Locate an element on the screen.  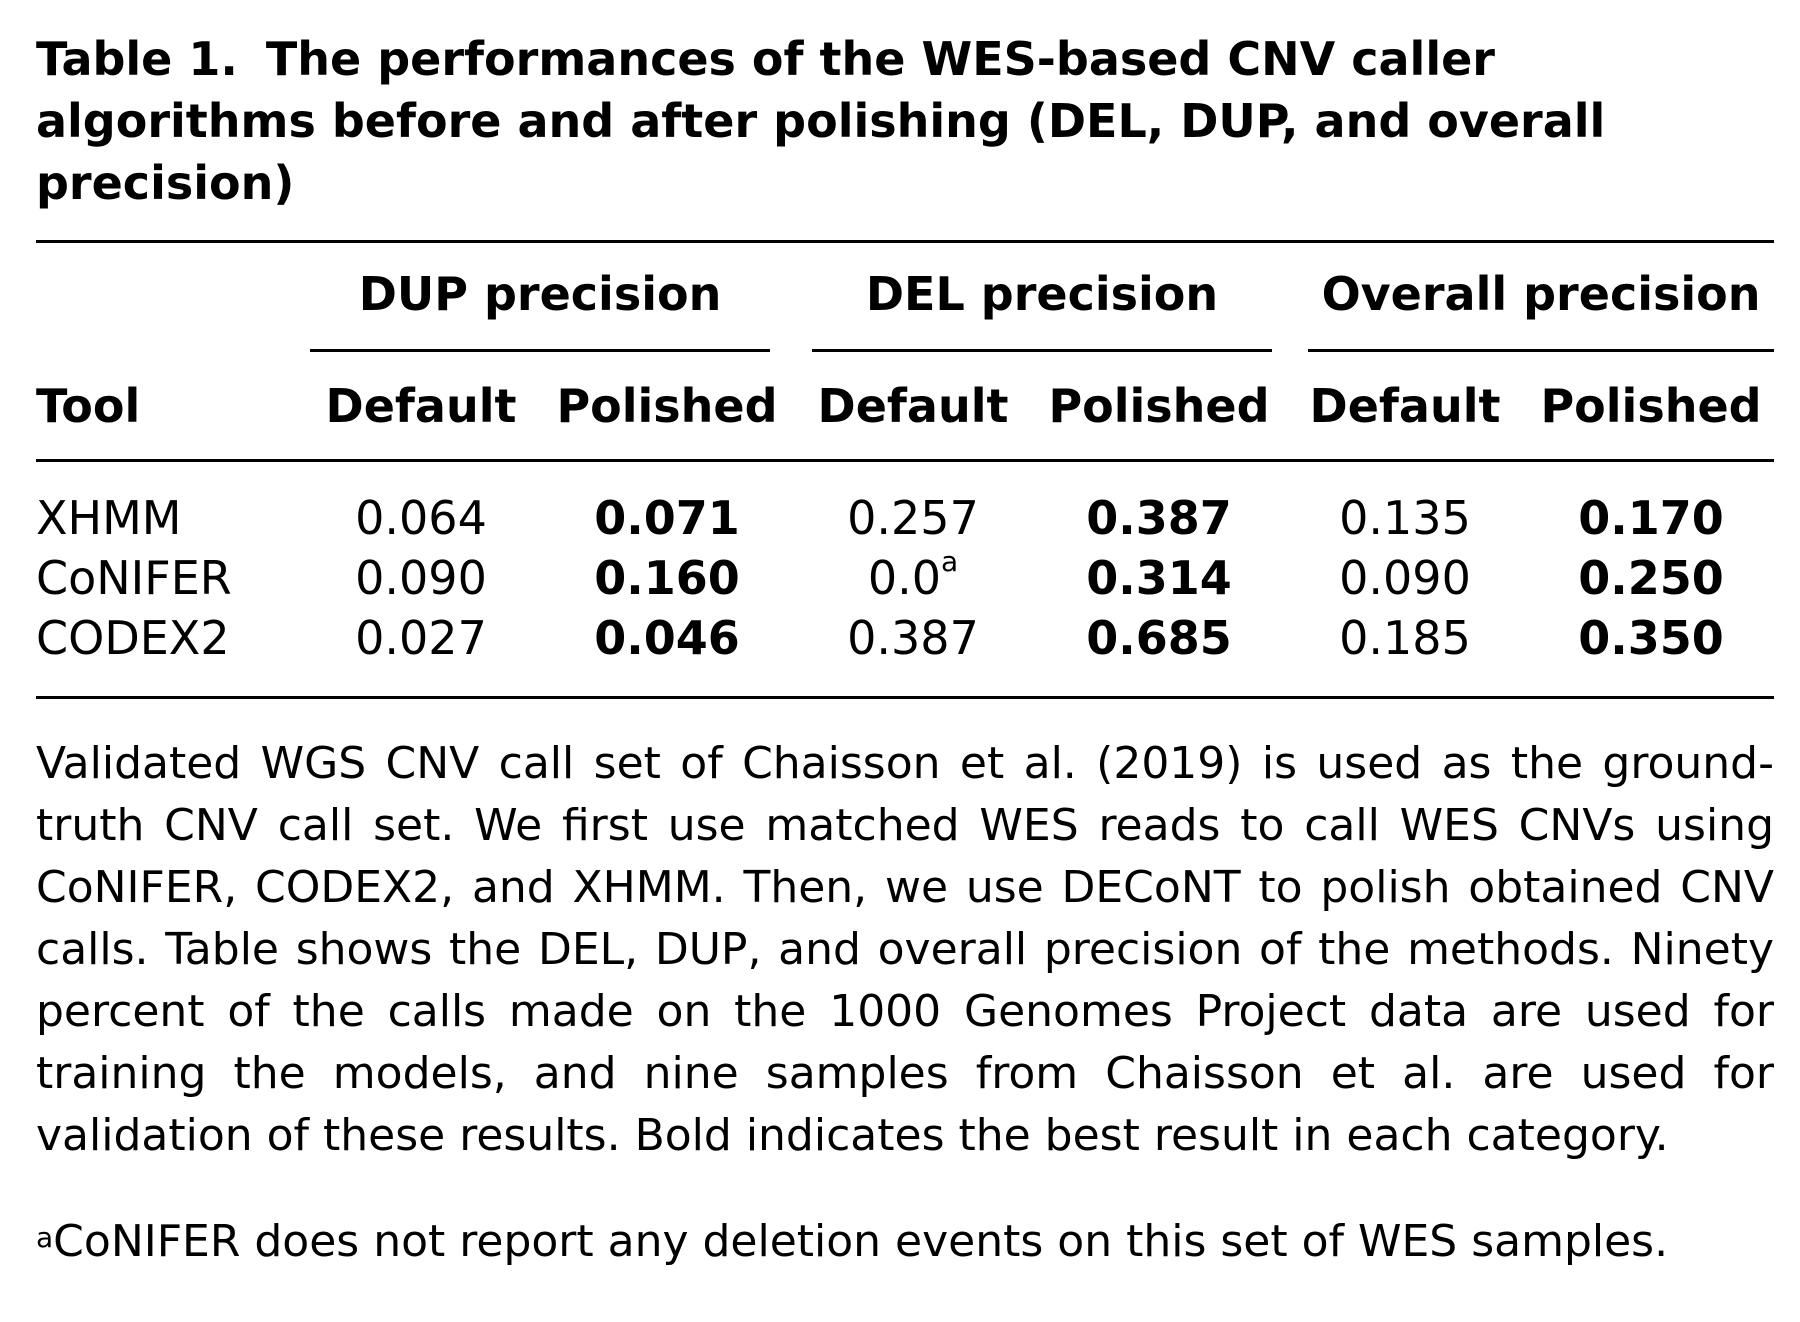
table-cell-value: 0.685 is located at coordinates (1159, 652).